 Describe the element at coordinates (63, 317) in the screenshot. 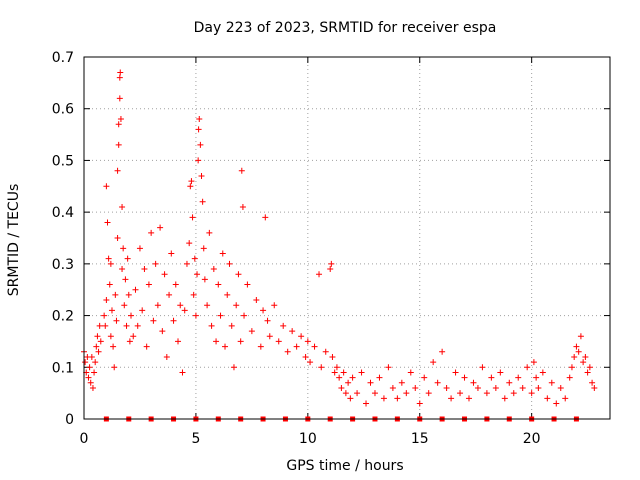

I see `y-tick-label: 0.2` at that location.